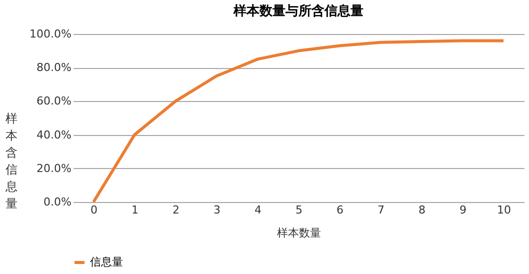  Describe the element at coordinates (58, 202) in the screenshot. I see `y-tick-label: 0.0%` at that location.